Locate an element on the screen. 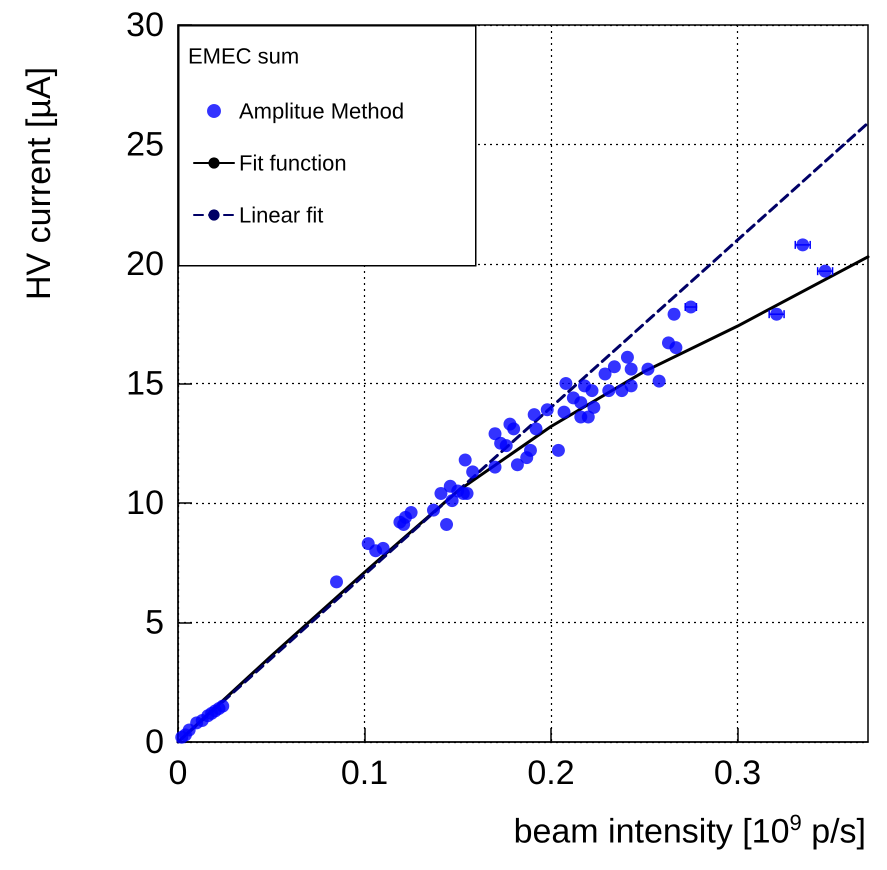 Image resolution: width=887 pixels, height=870 pixels. x-tick-label: 0 is located at coordinates (178, 773).